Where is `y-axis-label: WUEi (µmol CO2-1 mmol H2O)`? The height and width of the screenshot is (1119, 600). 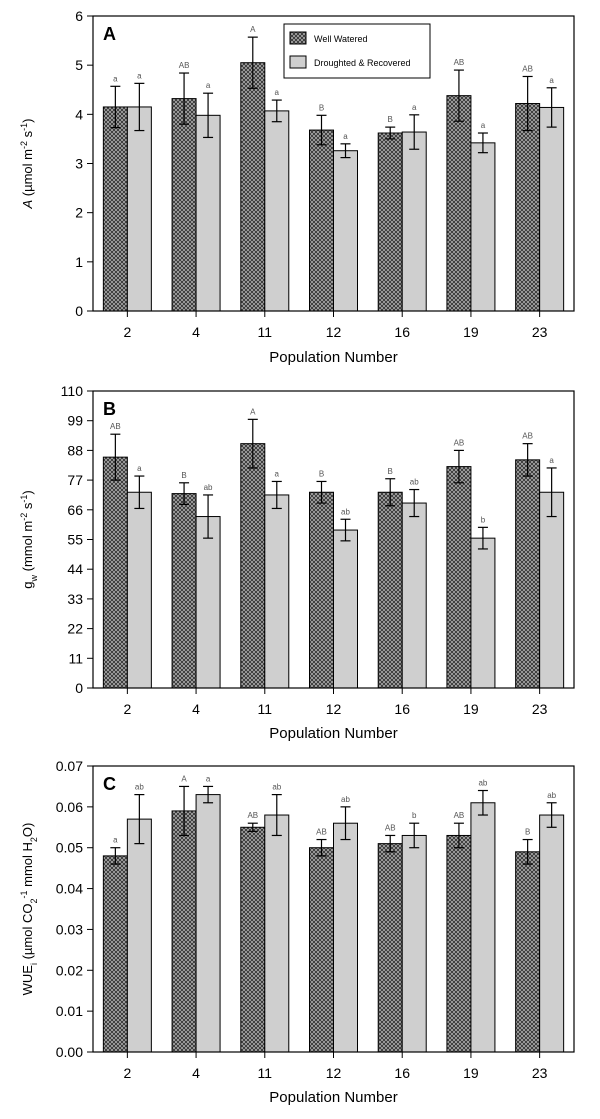 y-axis-label: WUEi (µmol CO2-1 mmol H2O) is located at coordinates (29, 909).